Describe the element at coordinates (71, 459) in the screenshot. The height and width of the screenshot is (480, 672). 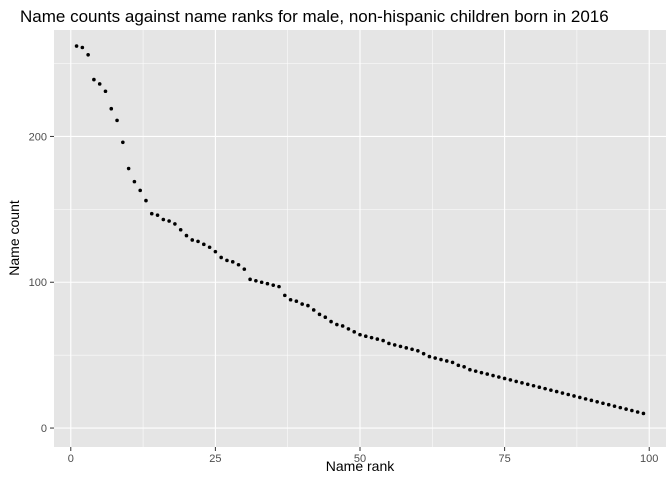
I see `x-tick-label: 0` at that location.